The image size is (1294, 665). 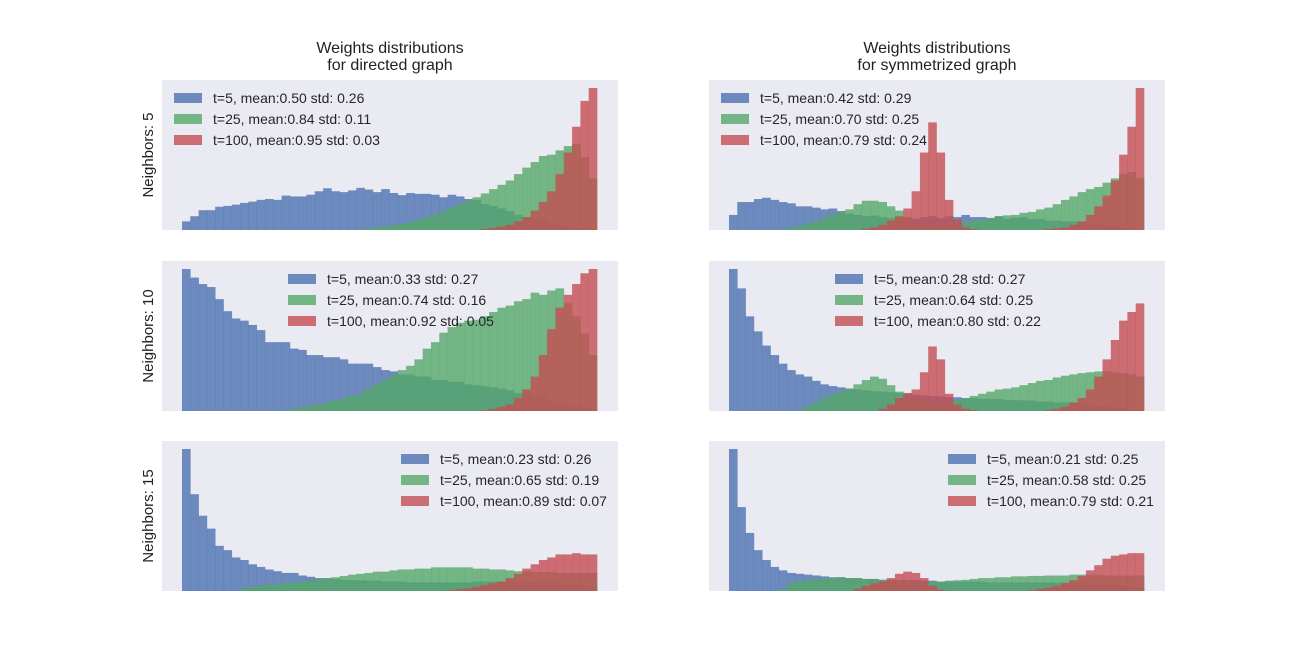 I want to click on column-title-line: for directed graph, so click(x=389, y=65).